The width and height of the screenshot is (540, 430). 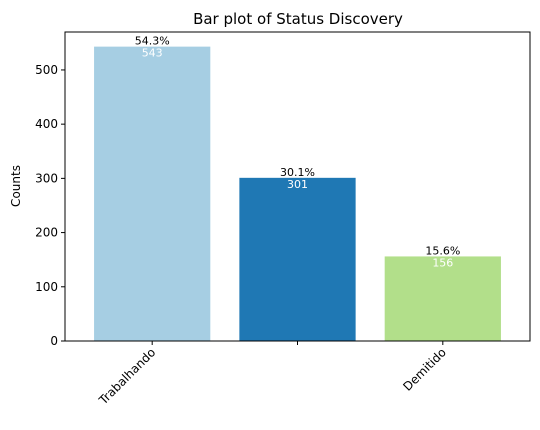 What do you see at coordinates (46, 124) in the screenshot?
I see `y-tick-label-4: 400` at bounding box center [46, 124].